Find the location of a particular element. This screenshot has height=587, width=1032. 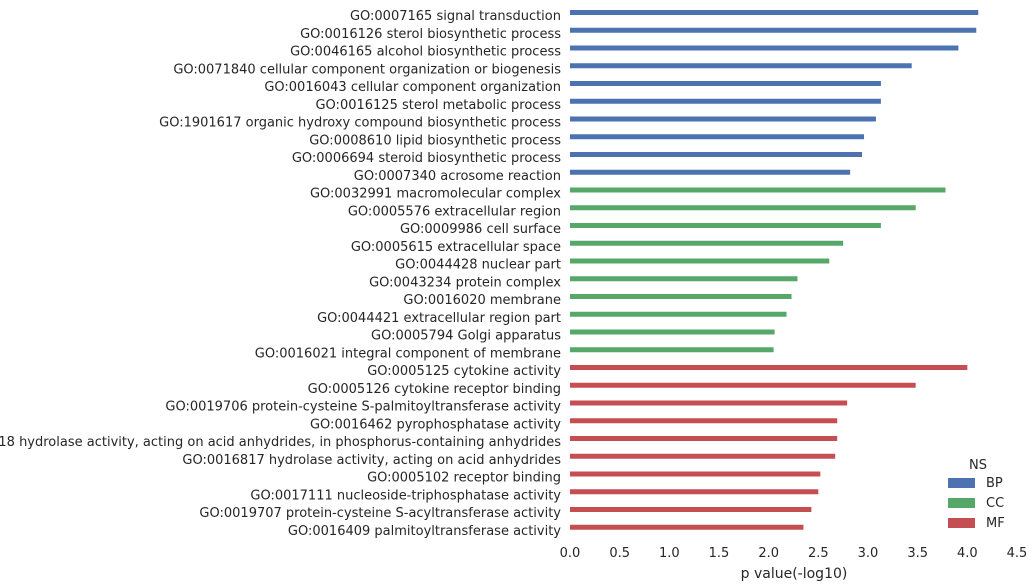

x-tick-label: 2.5 is located at coordinates (818, 553).